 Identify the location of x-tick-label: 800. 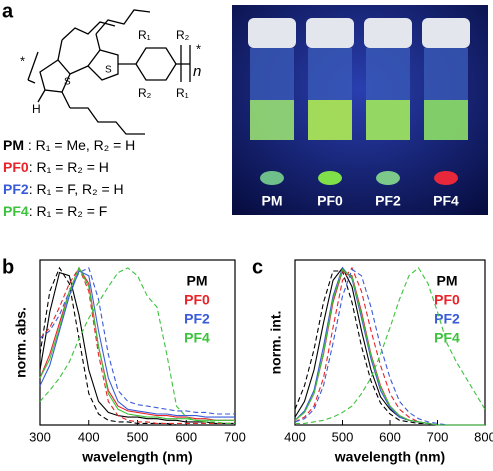
(483, 436).